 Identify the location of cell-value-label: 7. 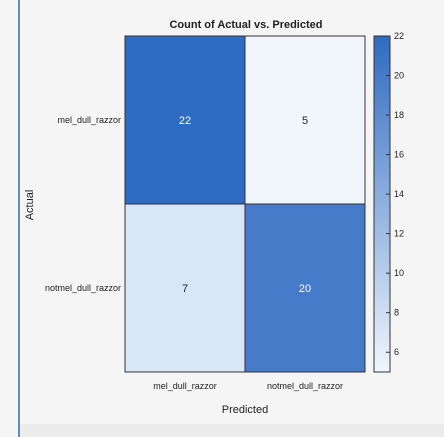
(185, 289).